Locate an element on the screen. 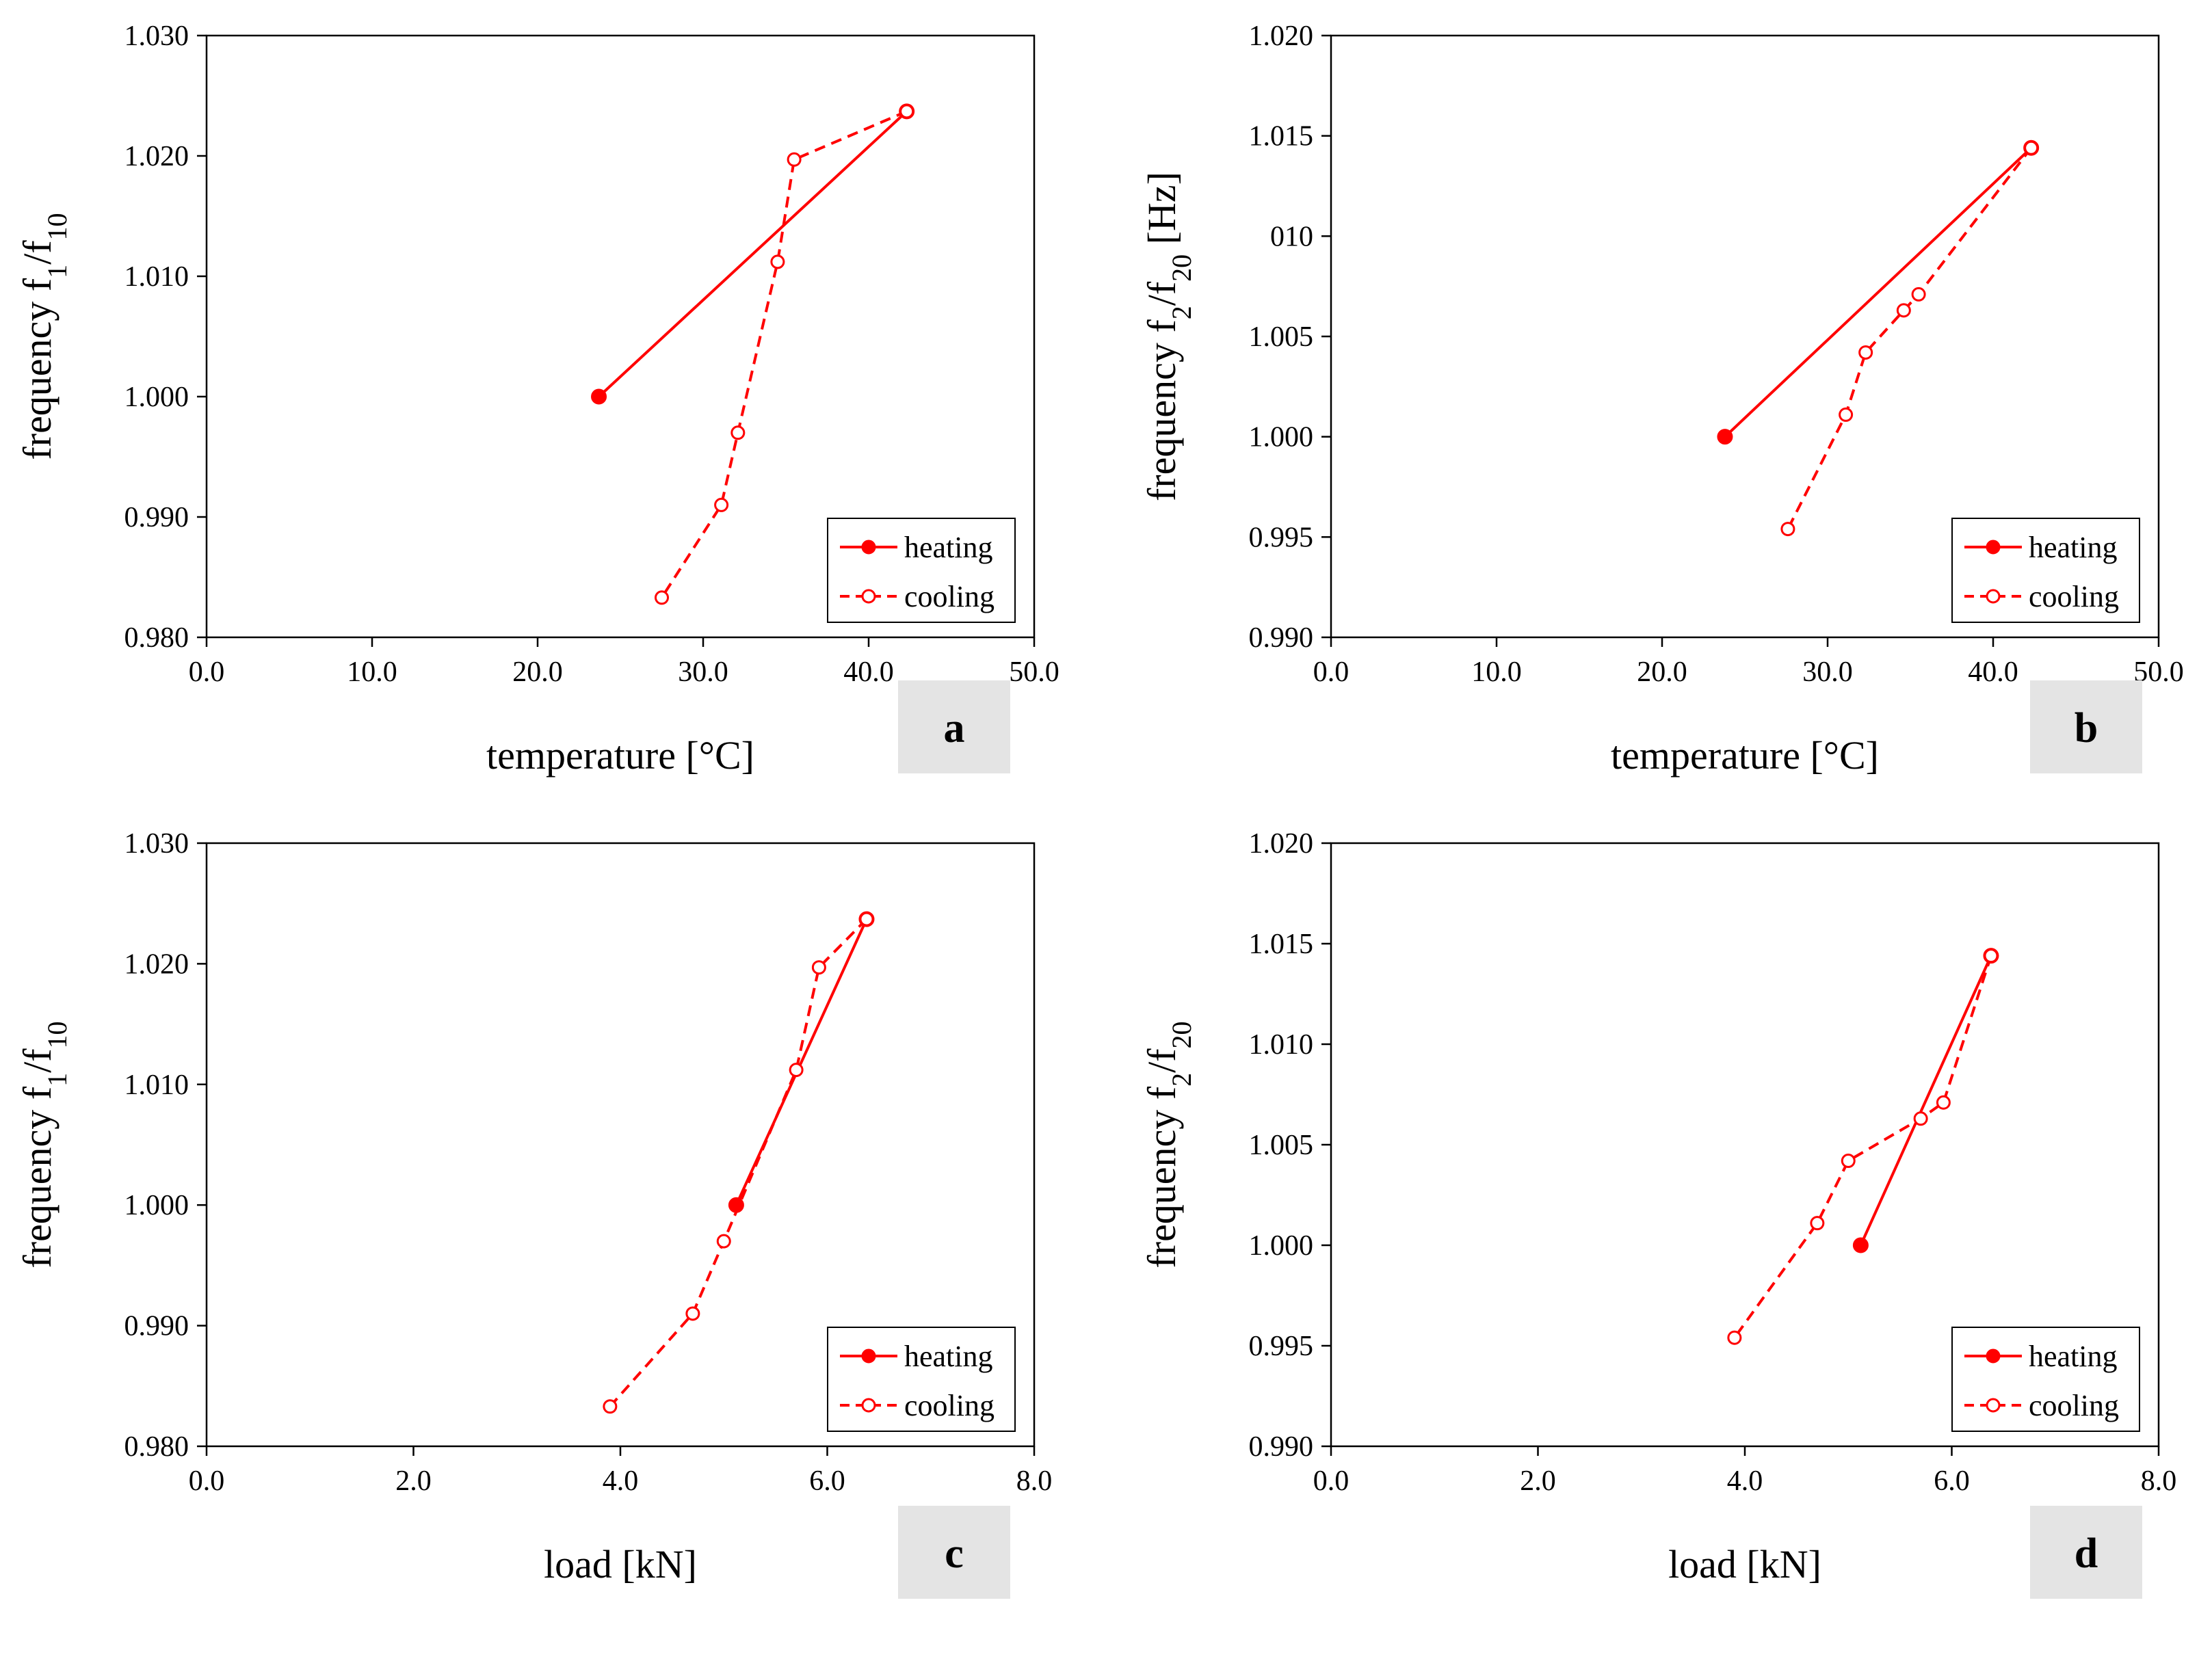  y-axis-label: frequency f2/f20 [Hz] is located at coordinates (1168, 336).